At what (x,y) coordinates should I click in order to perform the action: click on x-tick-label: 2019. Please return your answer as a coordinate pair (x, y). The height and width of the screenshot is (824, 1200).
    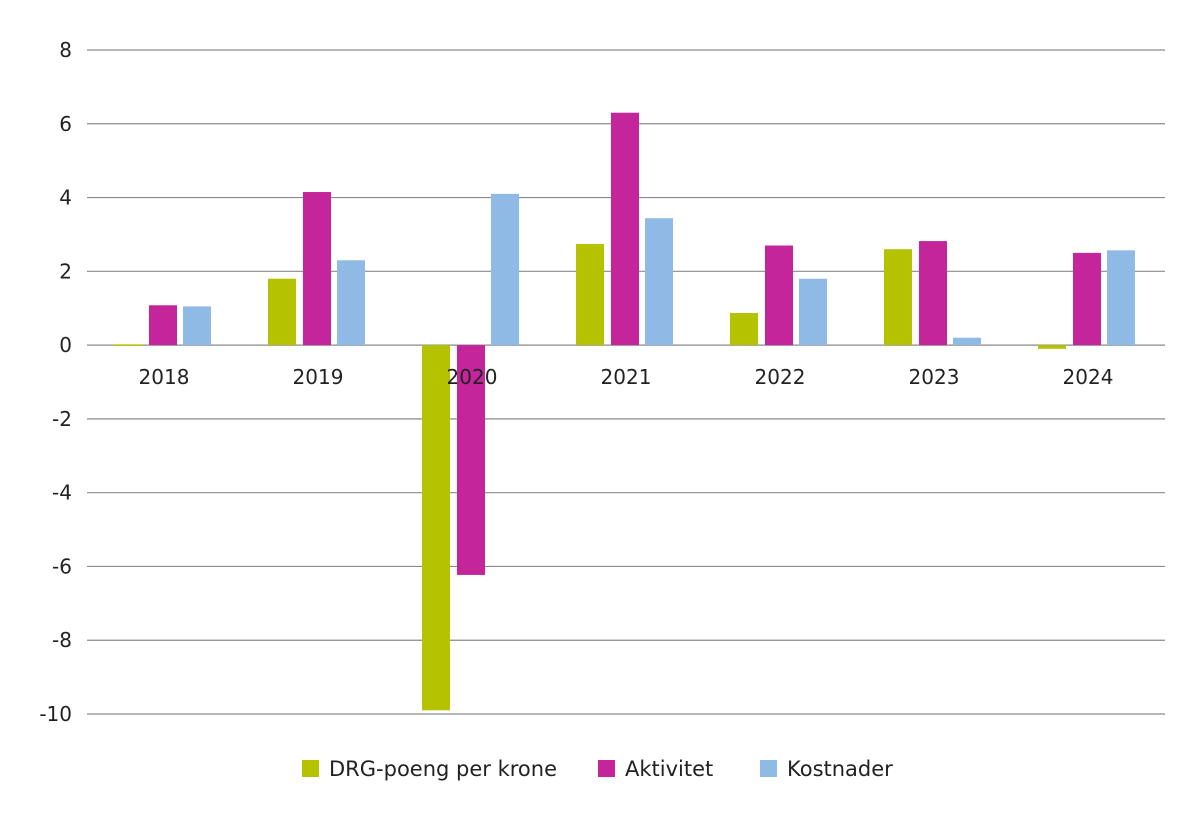
    Looking at the image, I should click on (318, 377).